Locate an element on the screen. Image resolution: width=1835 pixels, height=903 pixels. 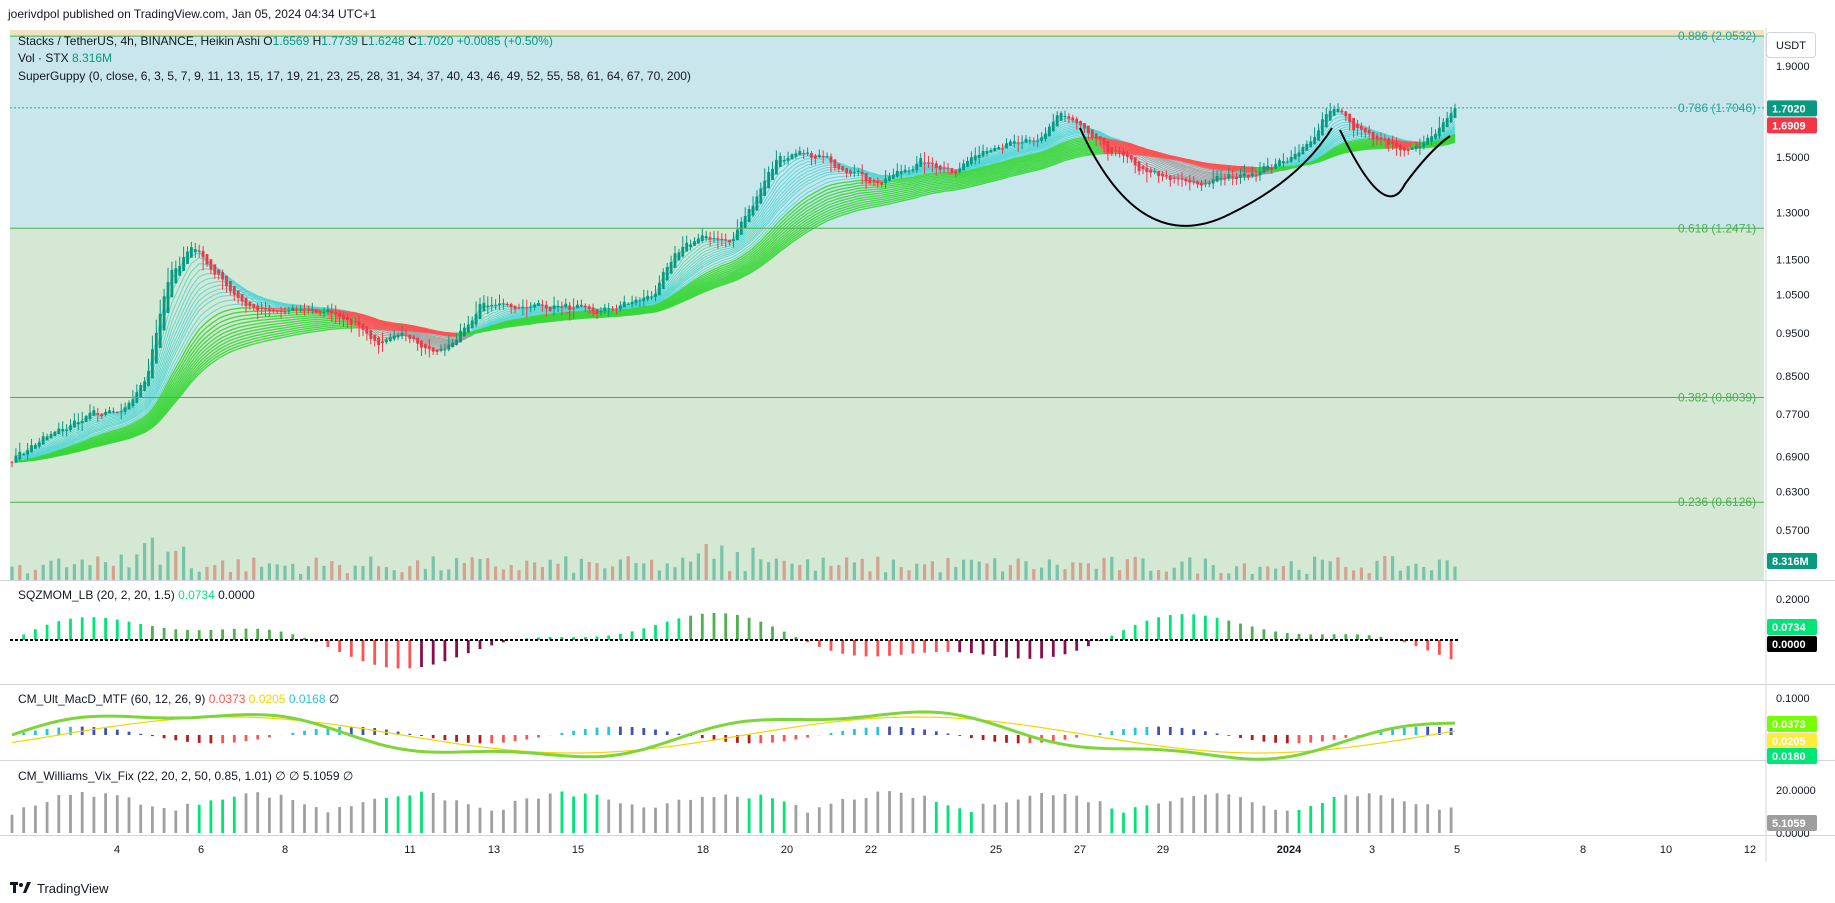
time-tick: 29 is located at coordinates (1163, 850).